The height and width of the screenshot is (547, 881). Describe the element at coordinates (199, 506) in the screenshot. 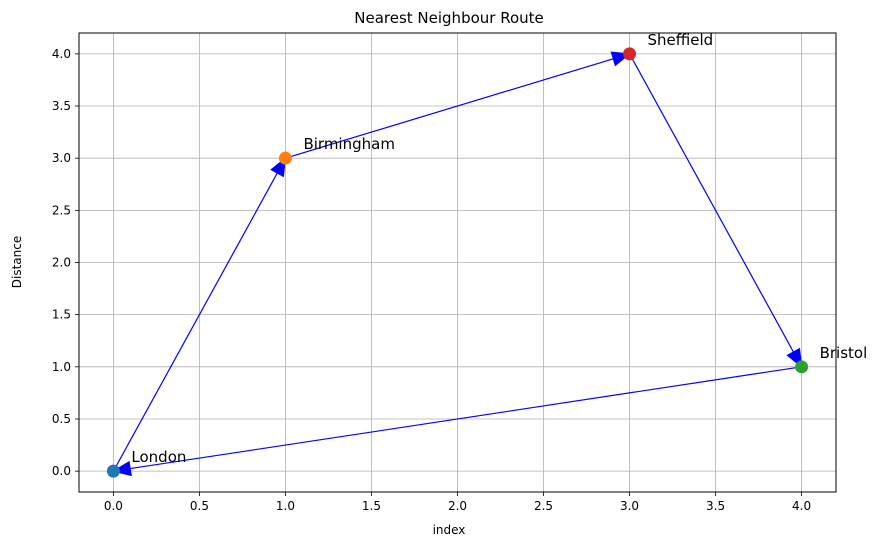

I see `x-tick-label: 0.5` at that location.